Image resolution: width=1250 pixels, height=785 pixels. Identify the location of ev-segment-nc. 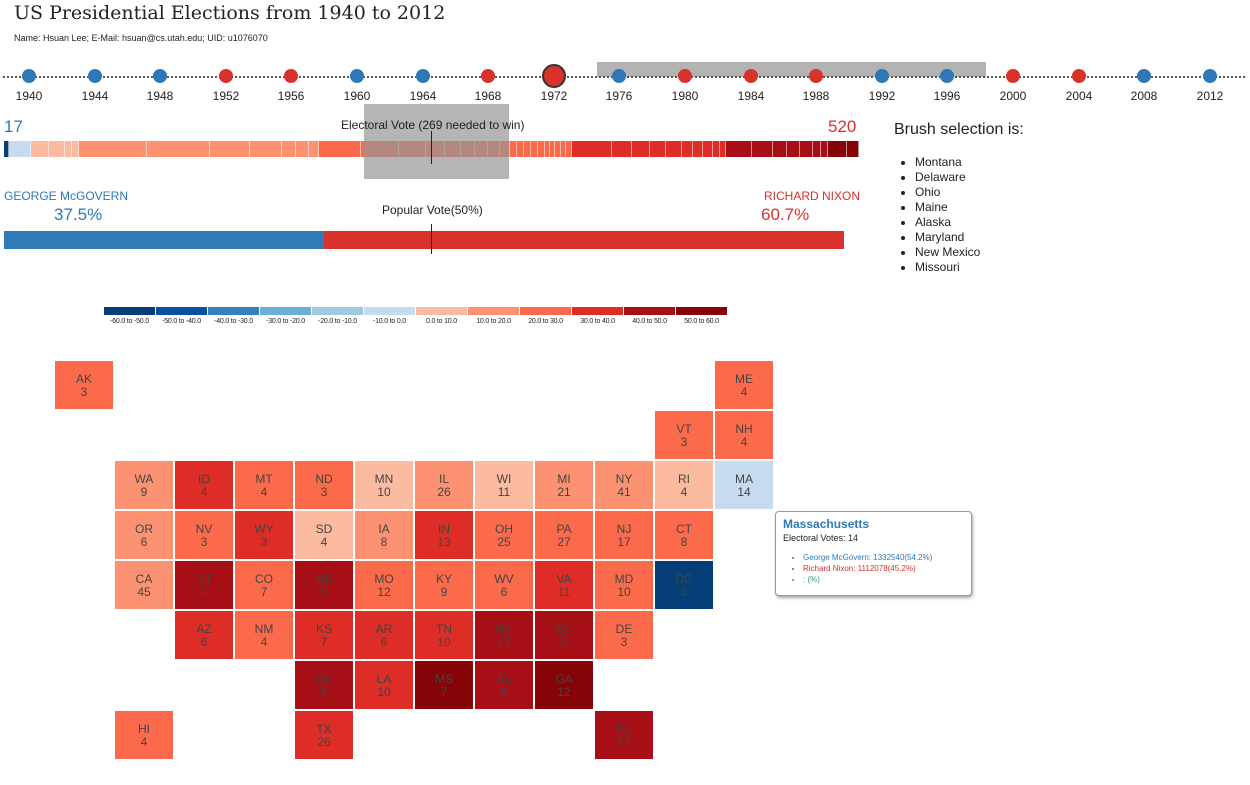
(762, 149).